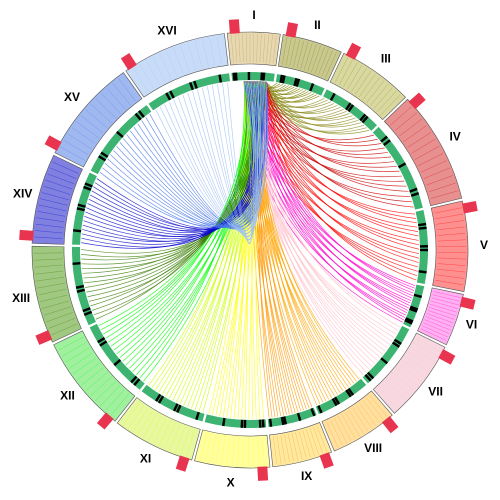 The image size is (500, 500). Describe the element at coordinates (21, 298) in the screenshot. I see `chromosome-label: XIII` at that location.